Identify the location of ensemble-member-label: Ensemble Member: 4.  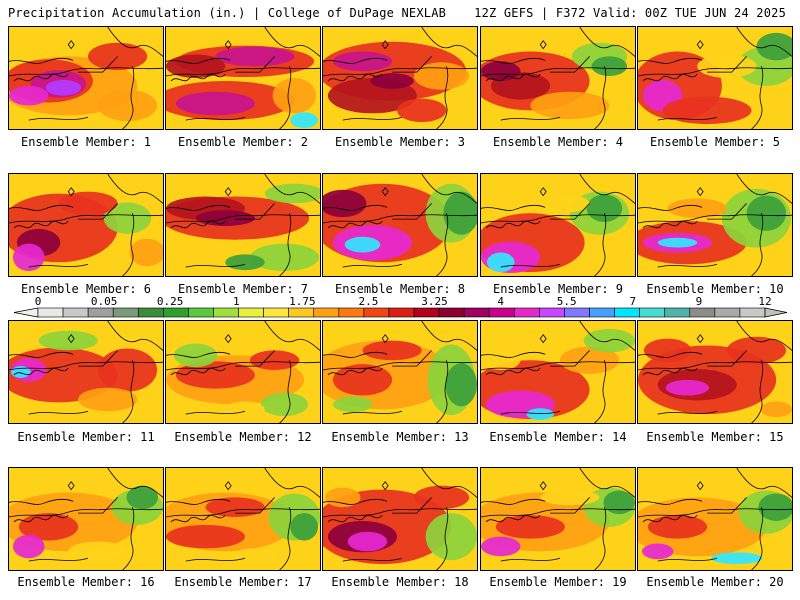
(558, 142).